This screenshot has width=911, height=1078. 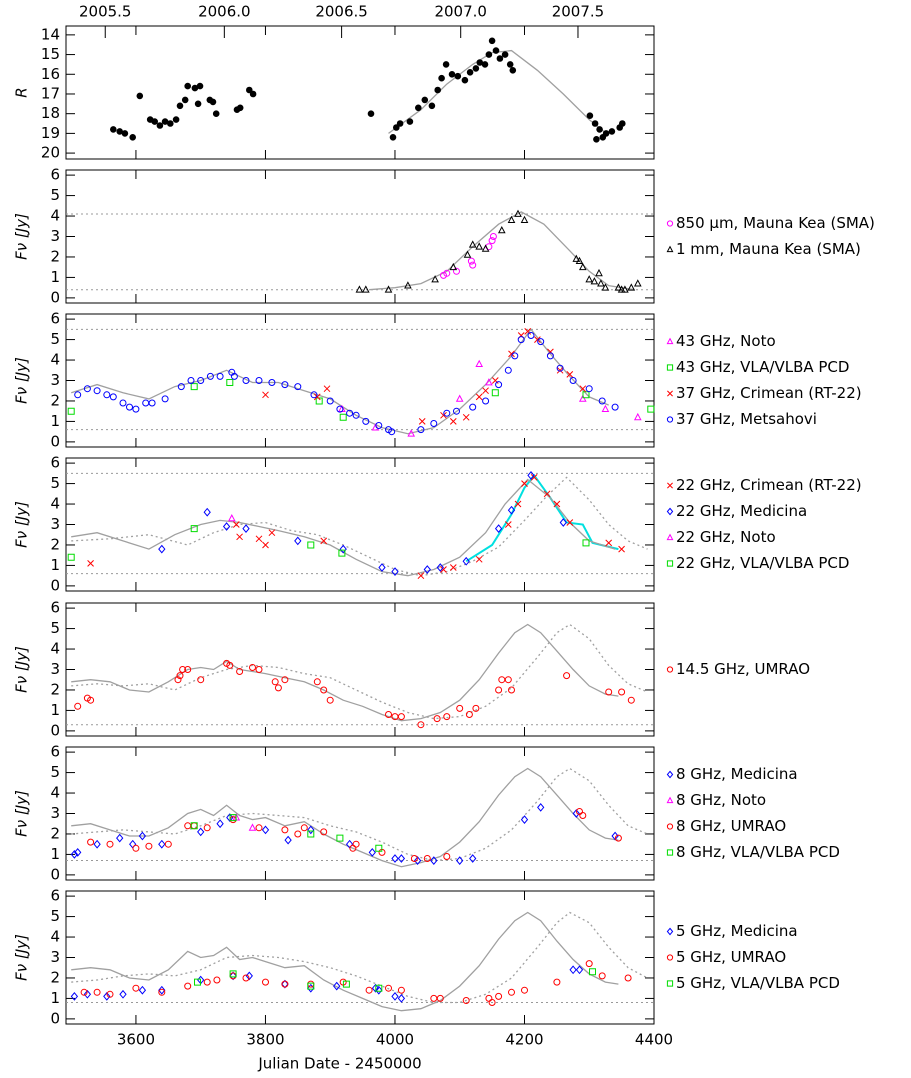 What do you see at coordinates (460, 12) in the screenshot?
I see `top-tick-label: 2007.0` at bounding box center [460, 12].